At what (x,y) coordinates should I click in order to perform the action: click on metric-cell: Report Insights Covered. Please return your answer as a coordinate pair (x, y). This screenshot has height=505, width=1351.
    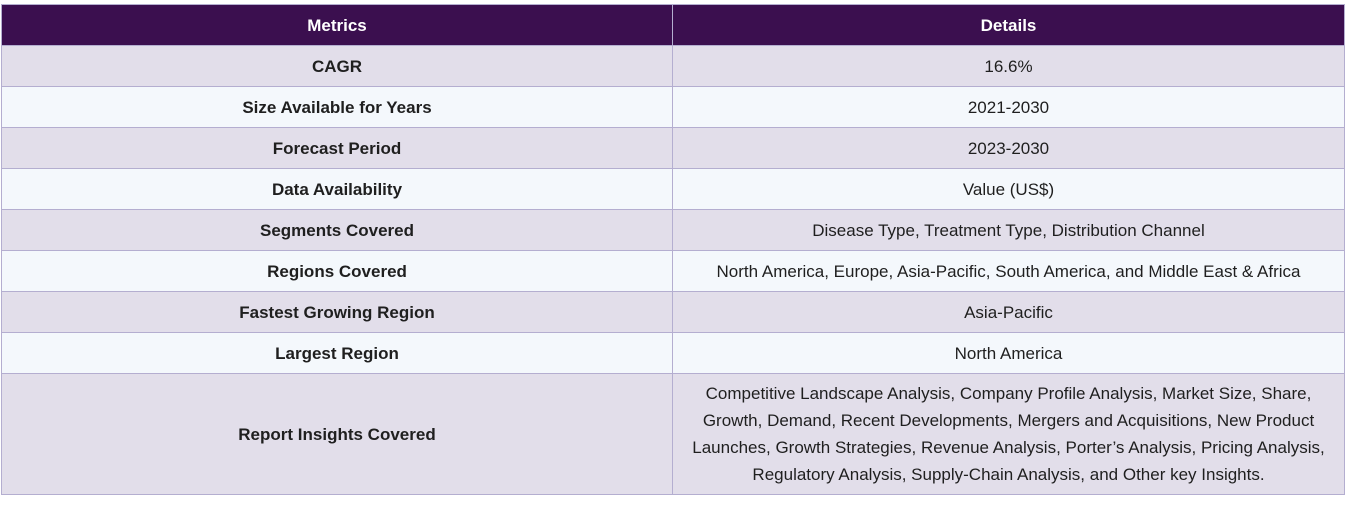
    Looking at the image, I should click on (337, 434).